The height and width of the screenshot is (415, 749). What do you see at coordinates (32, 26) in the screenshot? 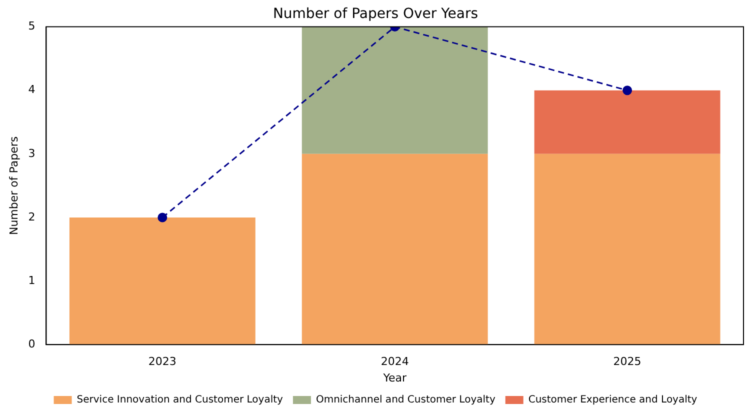
I see `y-tick-label: 5` at bounding box center [32, 26].